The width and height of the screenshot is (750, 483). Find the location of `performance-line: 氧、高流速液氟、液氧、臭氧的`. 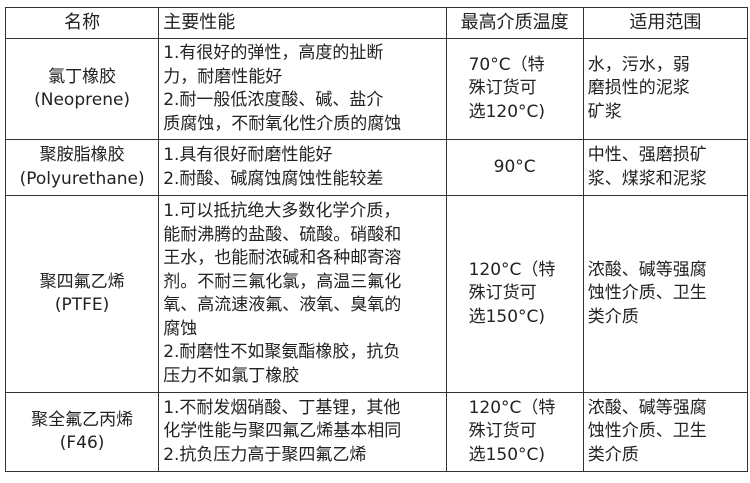

performance-line: 氧、高流速液氟、液氧、臭氧的 is located at coordinates (282, 305).